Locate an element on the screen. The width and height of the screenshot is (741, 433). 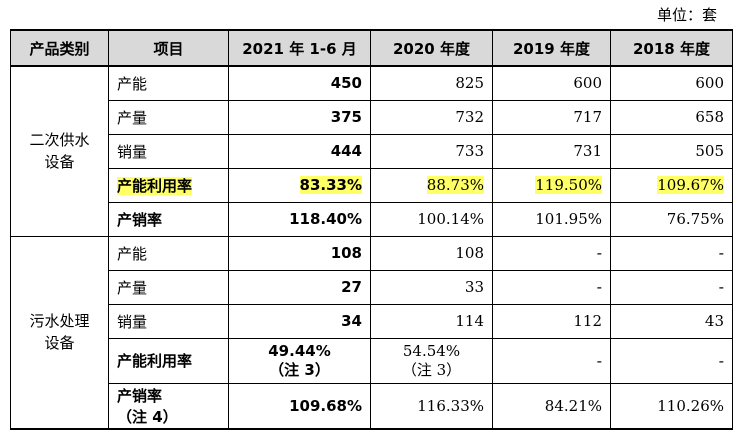
value-text: 34 is located at coordinates (351, 321).